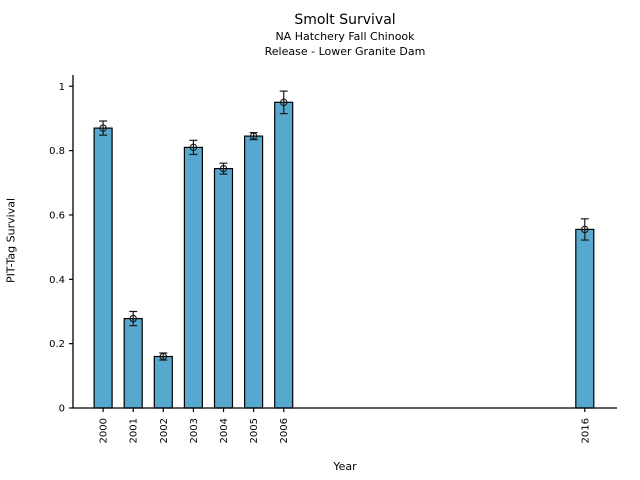  What do you see at coordinates (223, 288) in the screenshot?
I see `bar-2004` at bounding box center [223, 288].